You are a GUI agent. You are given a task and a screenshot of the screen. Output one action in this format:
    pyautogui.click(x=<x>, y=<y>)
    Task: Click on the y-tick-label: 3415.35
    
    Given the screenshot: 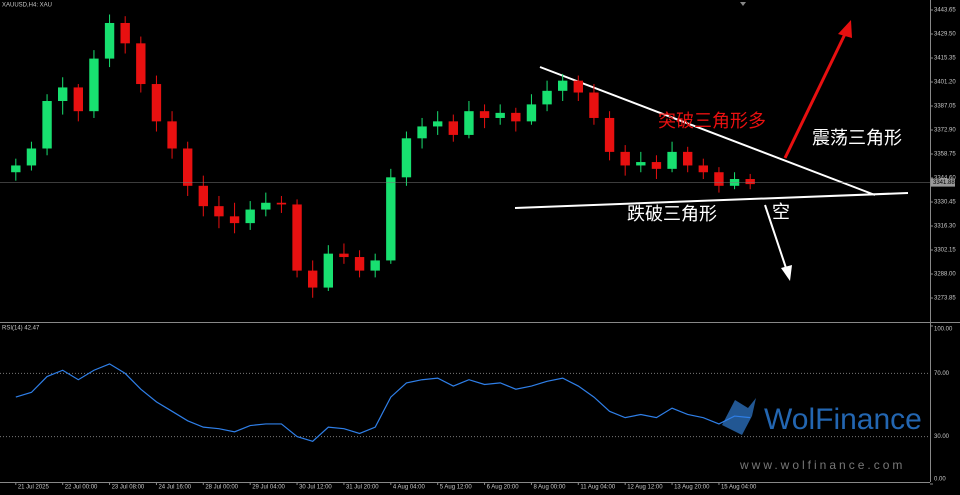 What is the action you would take?
    pyautogui.click(x=945, y=59)
    